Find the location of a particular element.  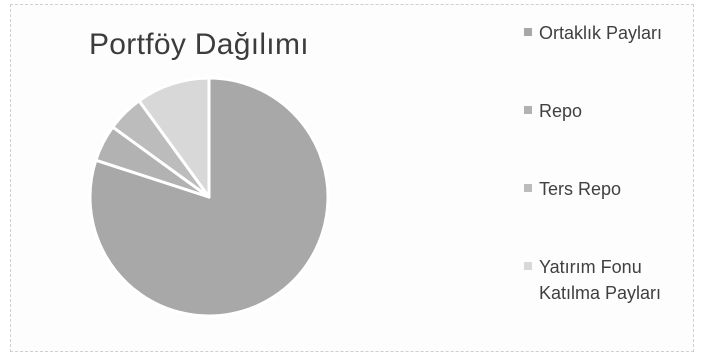

legend-label-yatirim-fonu-katilma-paylari: Yatırım Fonu Katılma Payları is located at coordinates (600, 280).